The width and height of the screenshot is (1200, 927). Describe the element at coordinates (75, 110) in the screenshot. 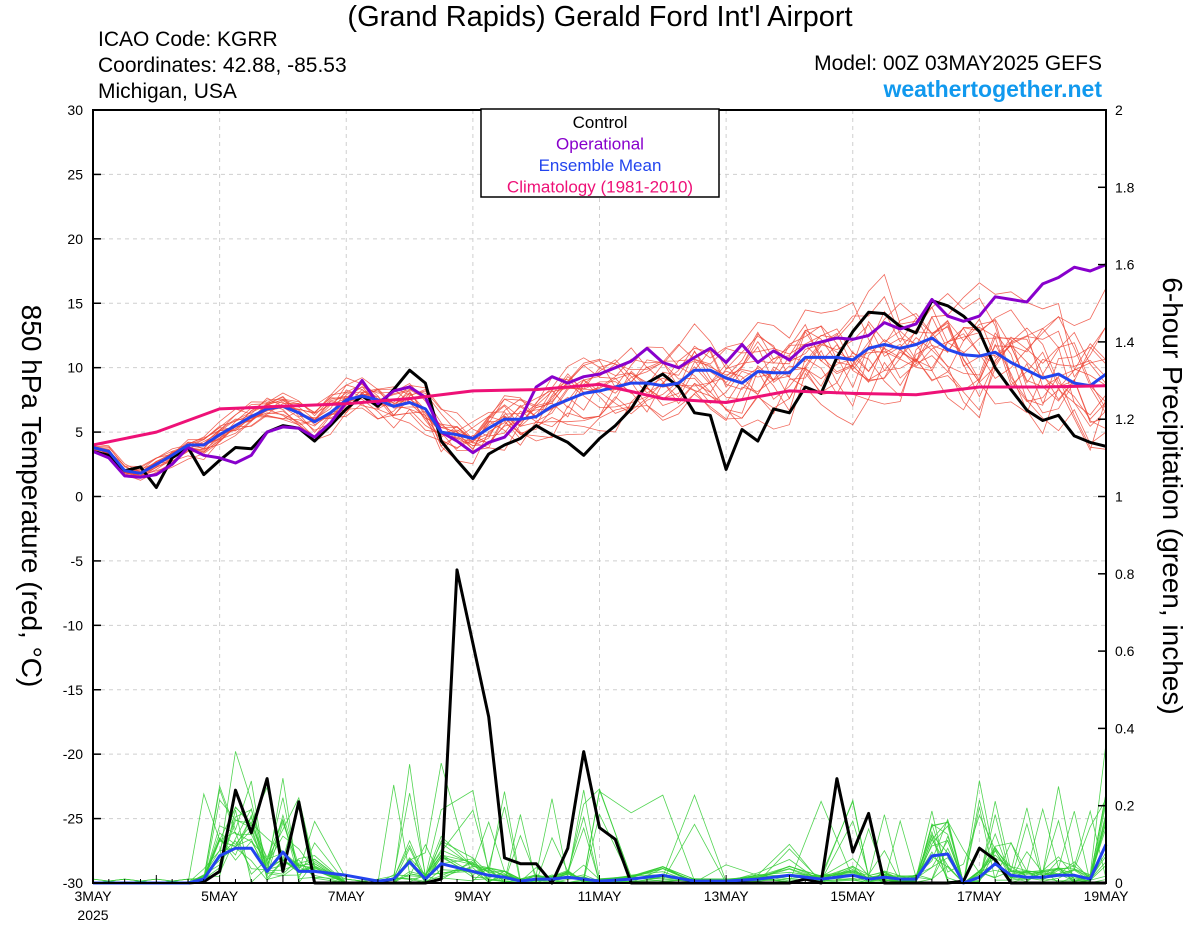

I see `y-tick-label: 30` at that location.